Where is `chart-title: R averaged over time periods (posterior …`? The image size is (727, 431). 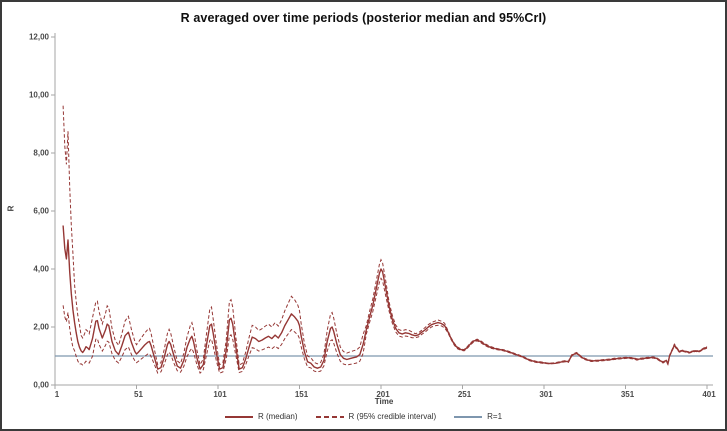 chart-title: R averaged over time periods (posterior … is located at coordinates (363, 18).